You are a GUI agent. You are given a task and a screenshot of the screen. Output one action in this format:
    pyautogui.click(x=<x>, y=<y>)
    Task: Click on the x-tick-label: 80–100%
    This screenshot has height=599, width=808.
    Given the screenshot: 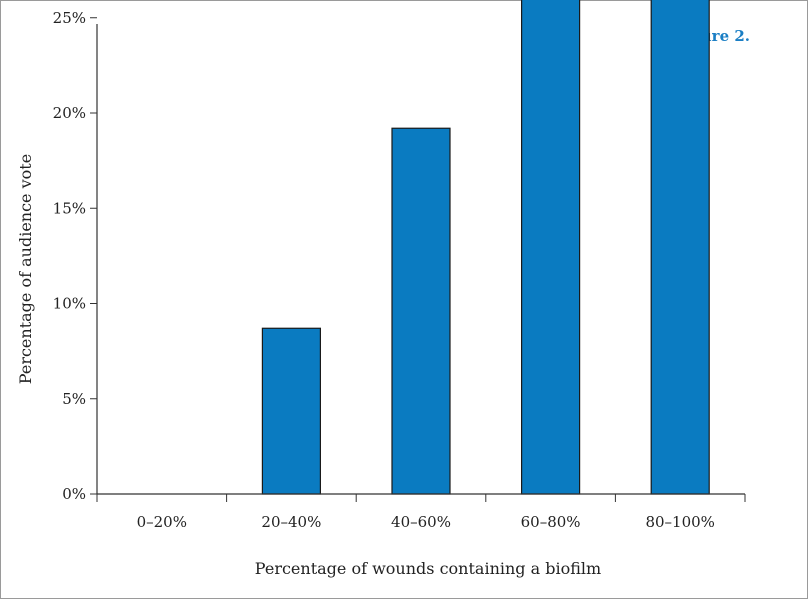 What is the action you would take?
    pyautogui.click(x=679, y=522)
    